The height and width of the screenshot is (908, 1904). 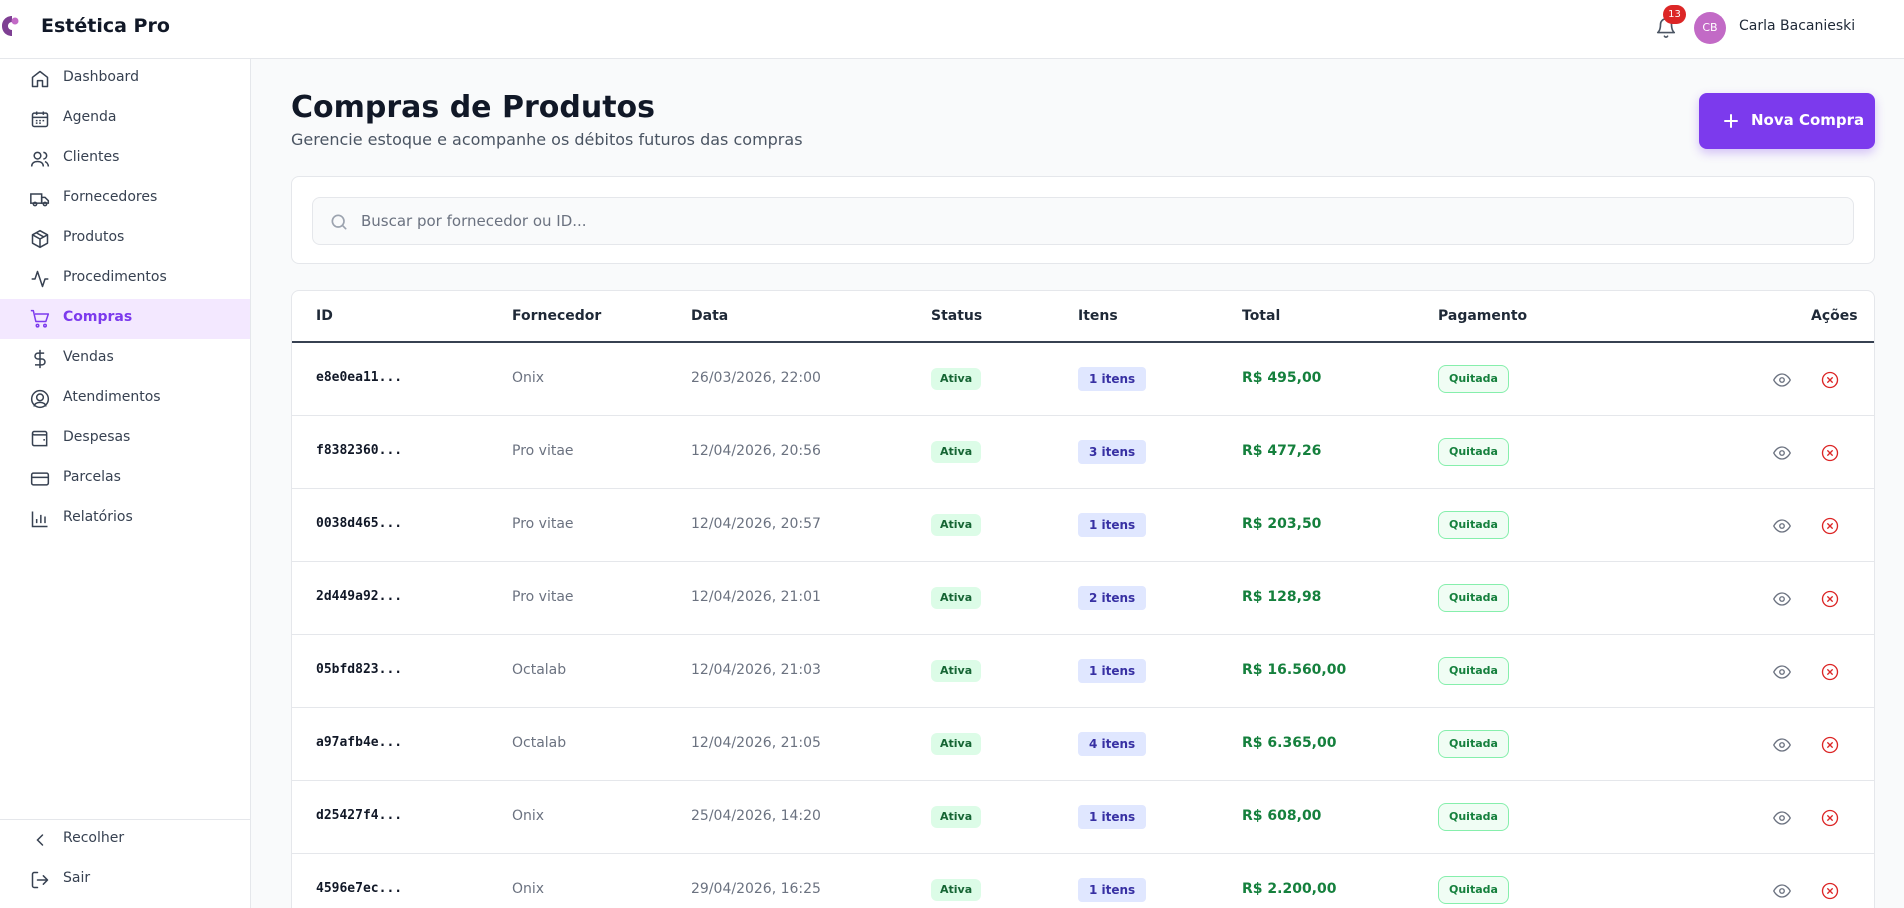 I want to click on notification-badge: 13, so click(x=1674, y=14).